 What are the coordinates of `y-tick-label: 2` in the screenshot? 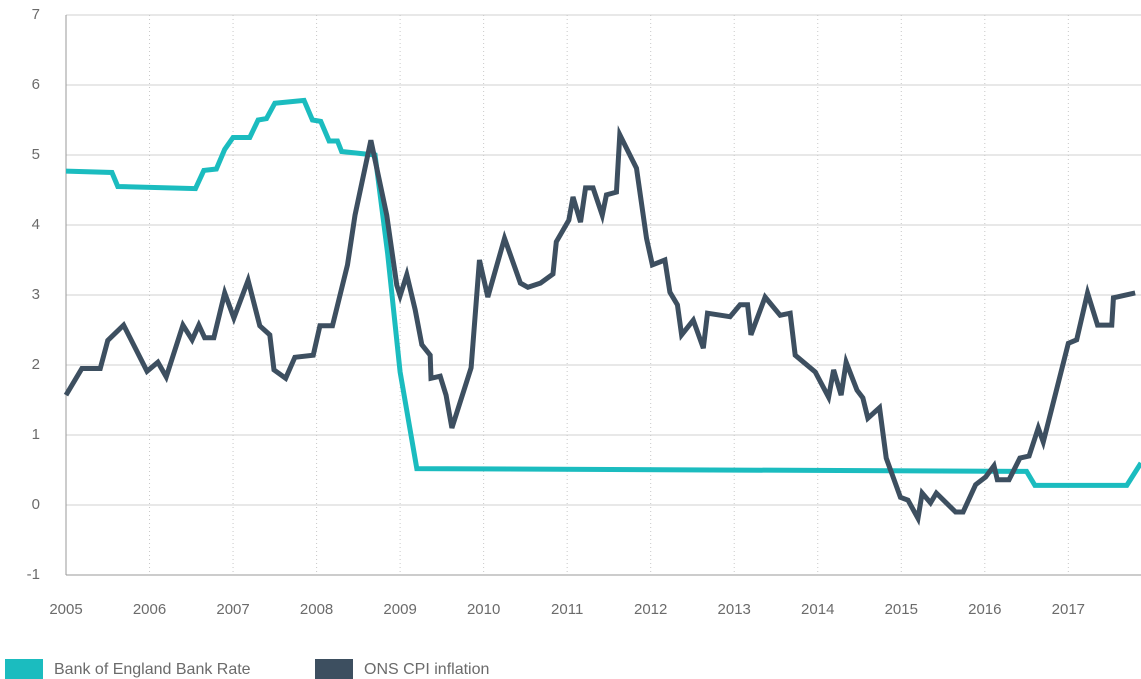 It's located at (36, 364).